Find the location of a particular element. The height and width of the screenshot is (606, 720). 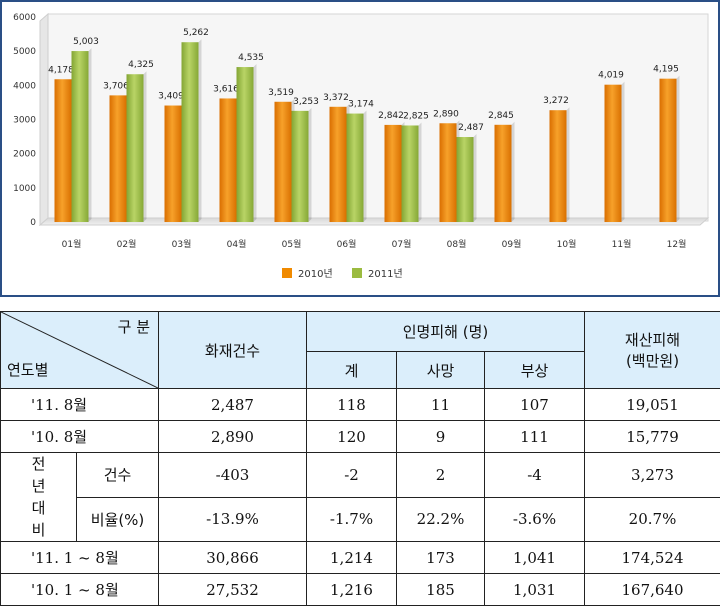

cell-total: 1,214 is located at coordinates (352, 558).